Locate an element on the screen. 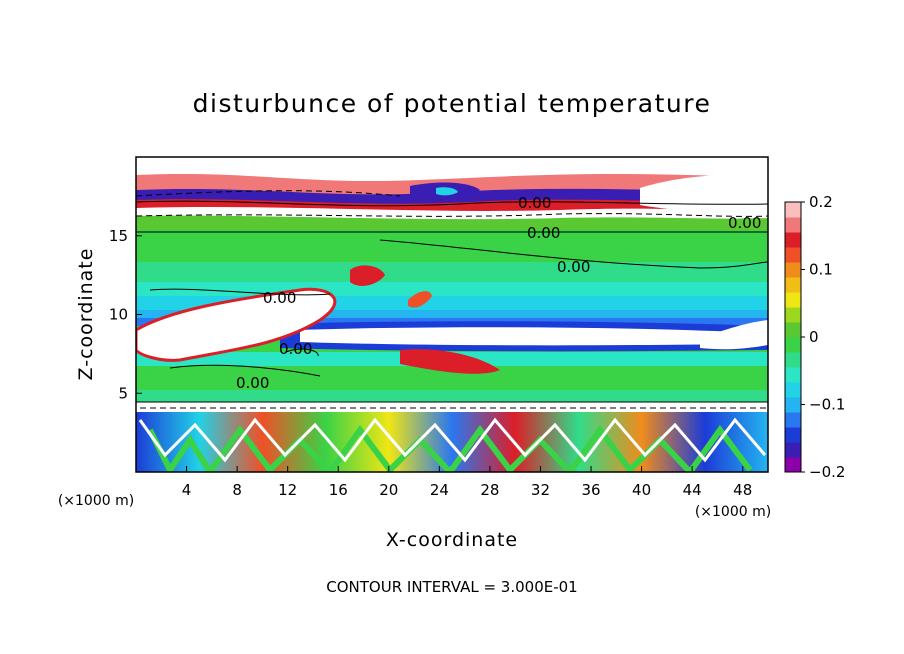 The image size is (904, 654). y-axis: 5 10 15 is located at coordinates (125, 314).